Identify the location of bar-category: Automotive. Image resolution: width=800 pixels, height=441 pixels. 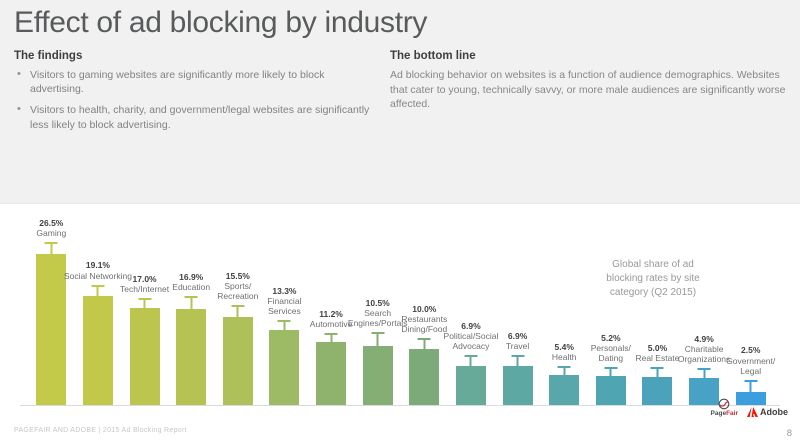
(331, 323).